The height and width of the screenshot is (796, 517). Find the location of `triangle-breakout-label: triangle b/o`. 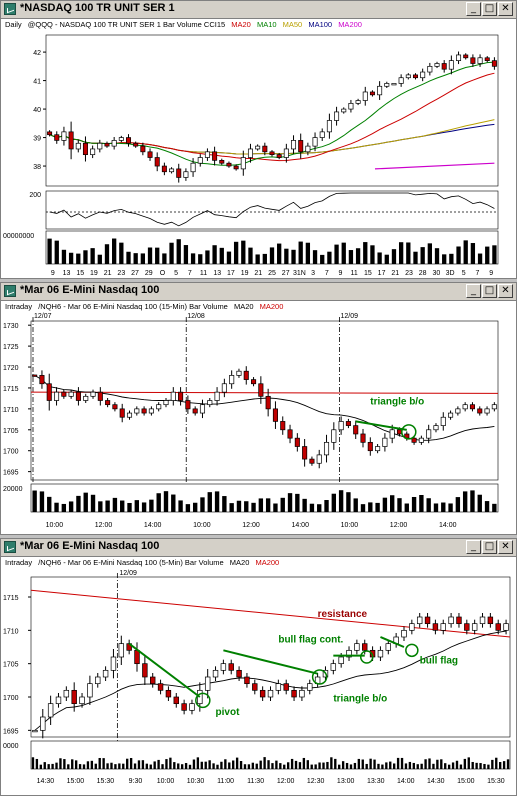

triangle-breakout-label: triangle b/o is located at coordinates (360, 699).